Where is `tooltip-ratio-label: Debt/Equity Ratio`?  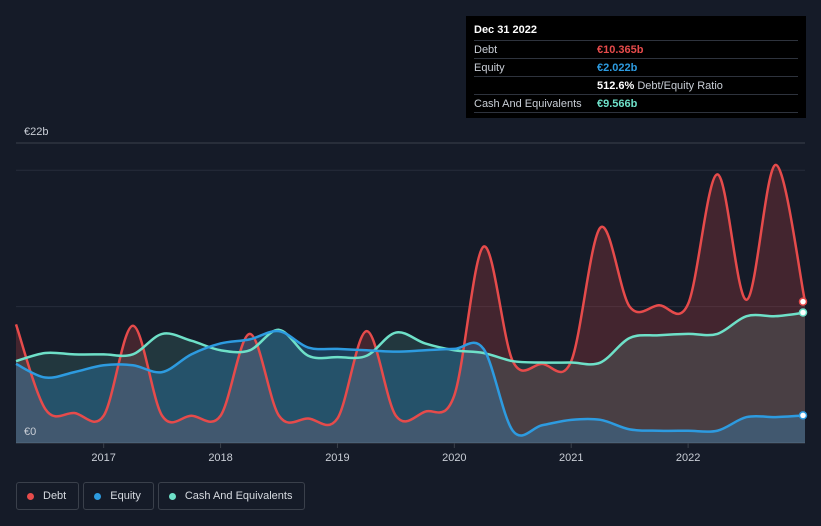
tooltip-ratio-label: Debt/Equity Ratio is located at coordinates (680, 85).